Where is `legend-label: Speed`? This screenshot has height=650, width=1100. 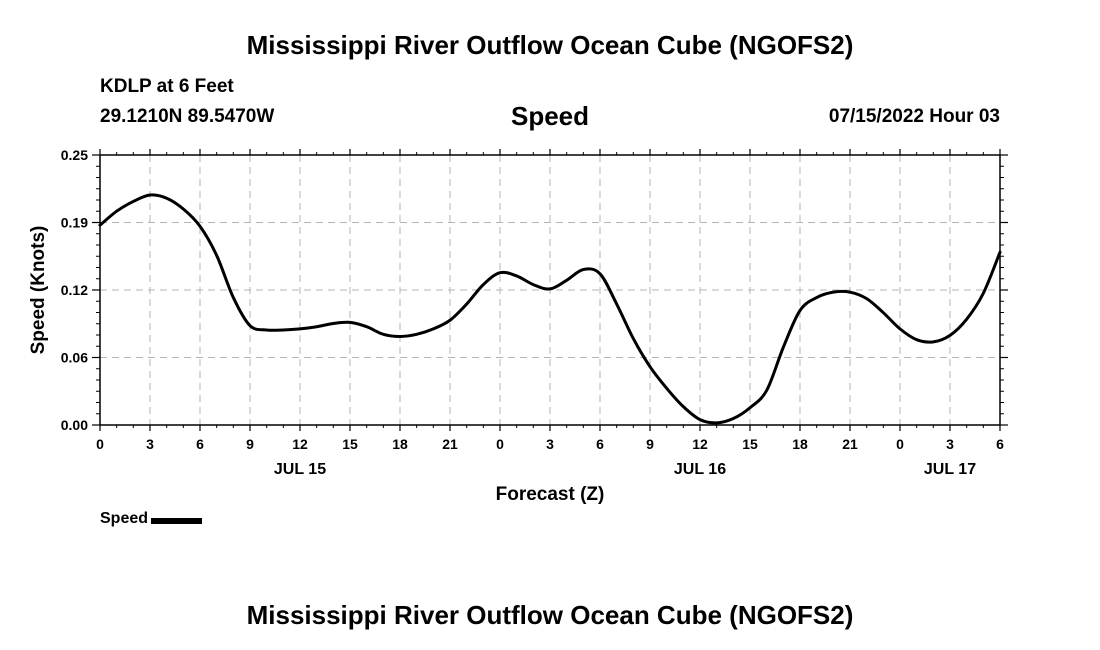
legend-label: Speed is located at coordinates (124, 518).